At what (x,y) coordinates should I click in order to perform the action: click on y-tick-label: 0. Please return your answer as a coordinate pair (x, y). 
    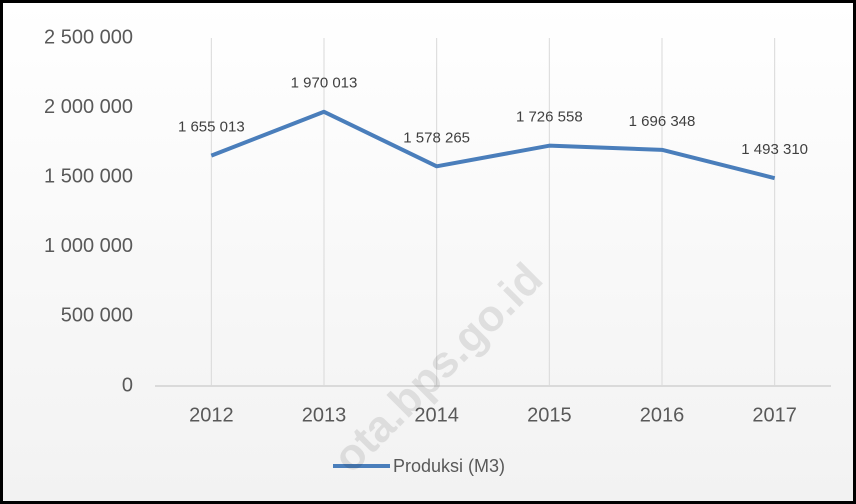
    Looking at the image, I should click on (127, 385).